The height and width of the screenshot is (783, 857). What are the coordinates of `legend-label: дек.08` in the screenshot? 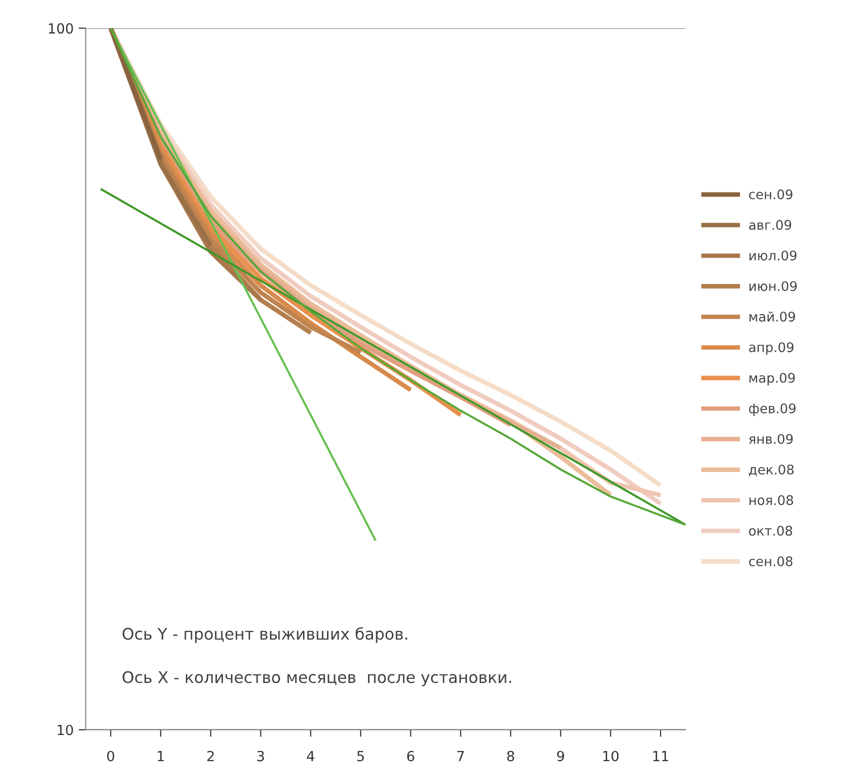 It's located at (771, 470).